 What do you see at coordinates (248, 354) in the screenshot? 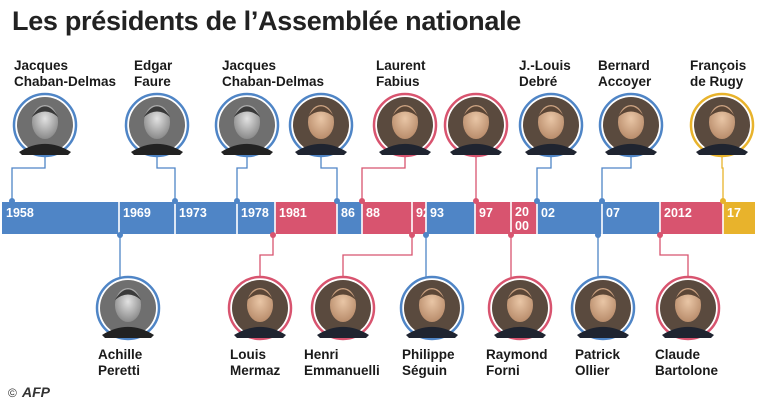
I see `president-name-first: Louis` at bounding box center [248, 354].